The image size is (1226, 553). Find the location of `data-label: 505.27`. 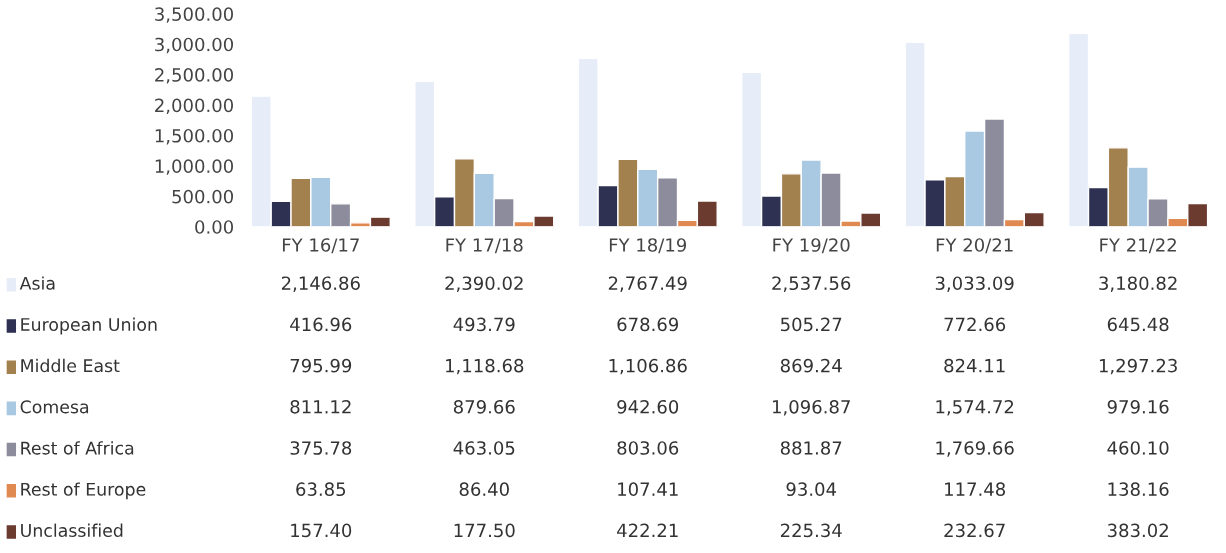

data-label: 505.27 is located at coordinates (811, 324).